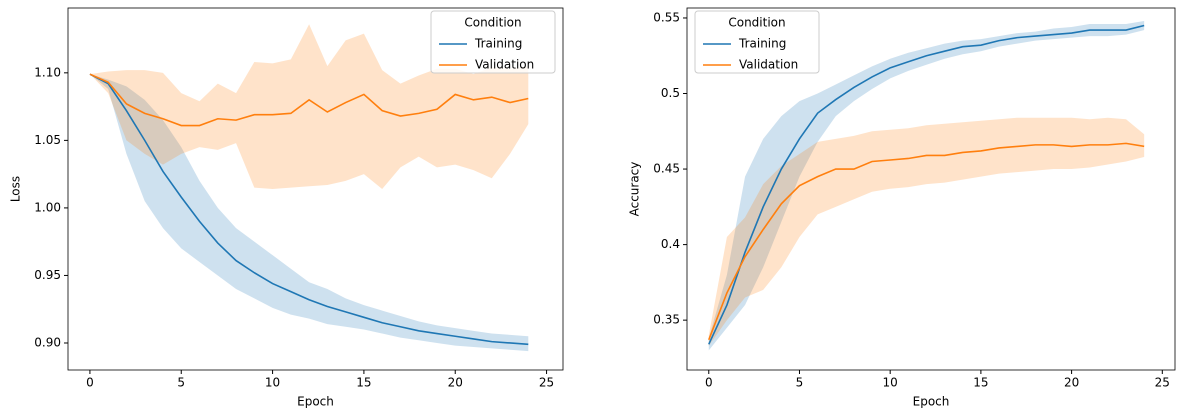 The width and height of the screenshot is (1177, 411). What do you see at coordinates (666, 17) in the screenshot?
I see `y-tick-label: 0.55` at bounding box center [666, 17].